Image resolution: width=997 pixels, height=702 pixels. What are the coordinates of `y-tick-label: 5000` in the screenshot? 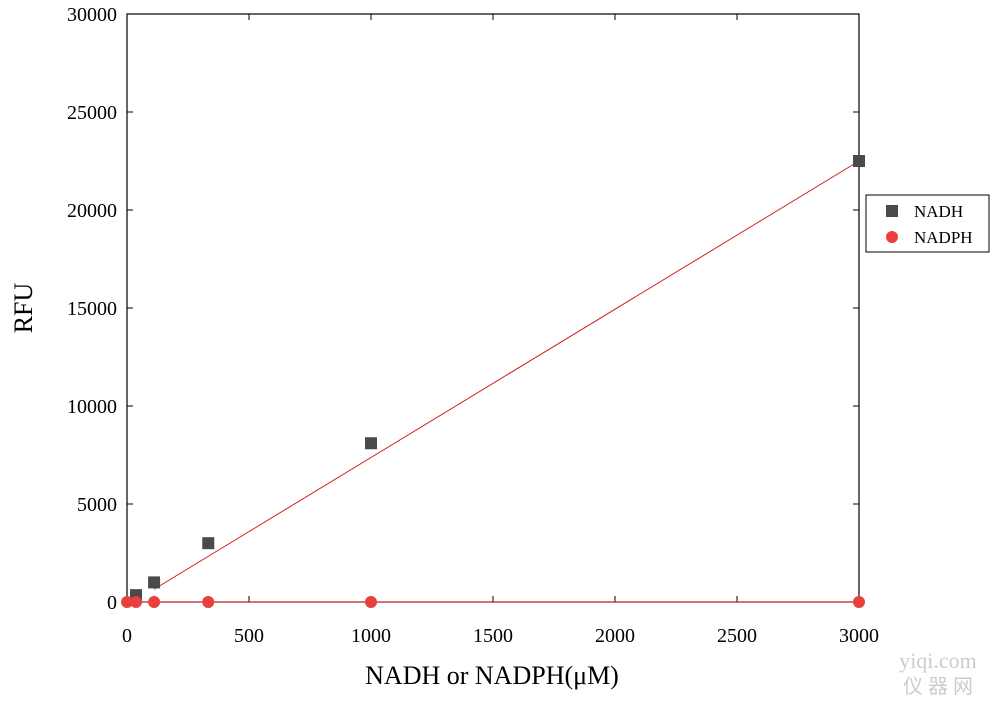 It's located at (97, 505).